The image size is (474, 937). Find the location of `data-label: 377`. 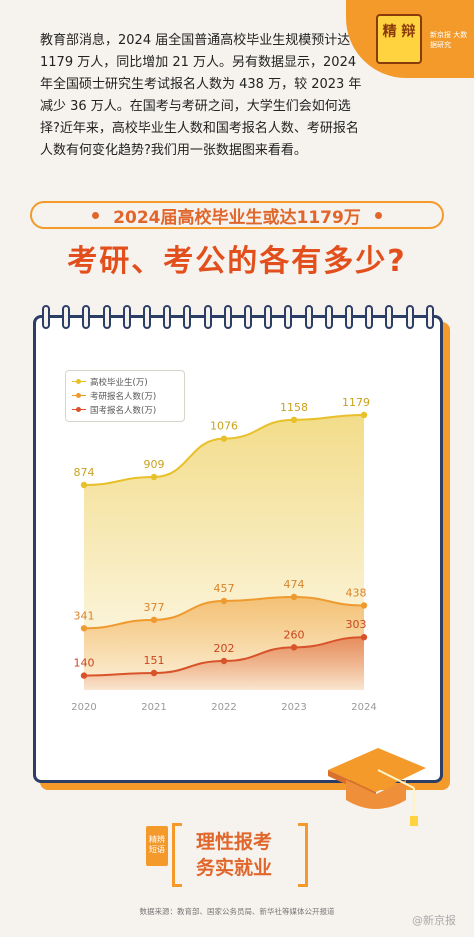

data-label: 377 is located at coordinates (154, 607).